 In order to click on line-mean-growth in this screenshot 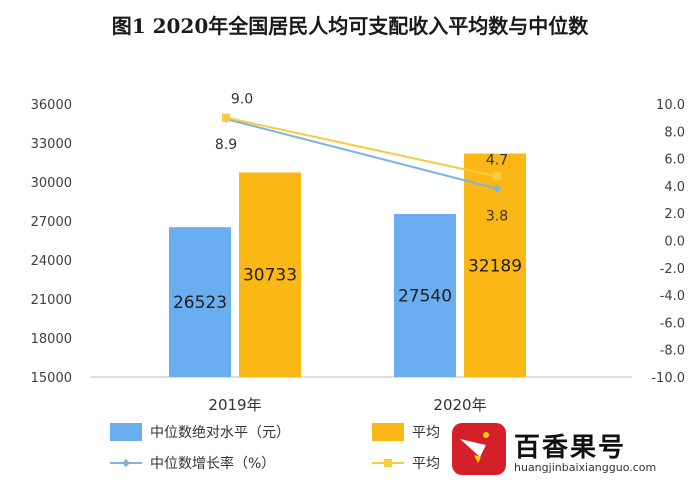, I will do `click(361, 147)`.